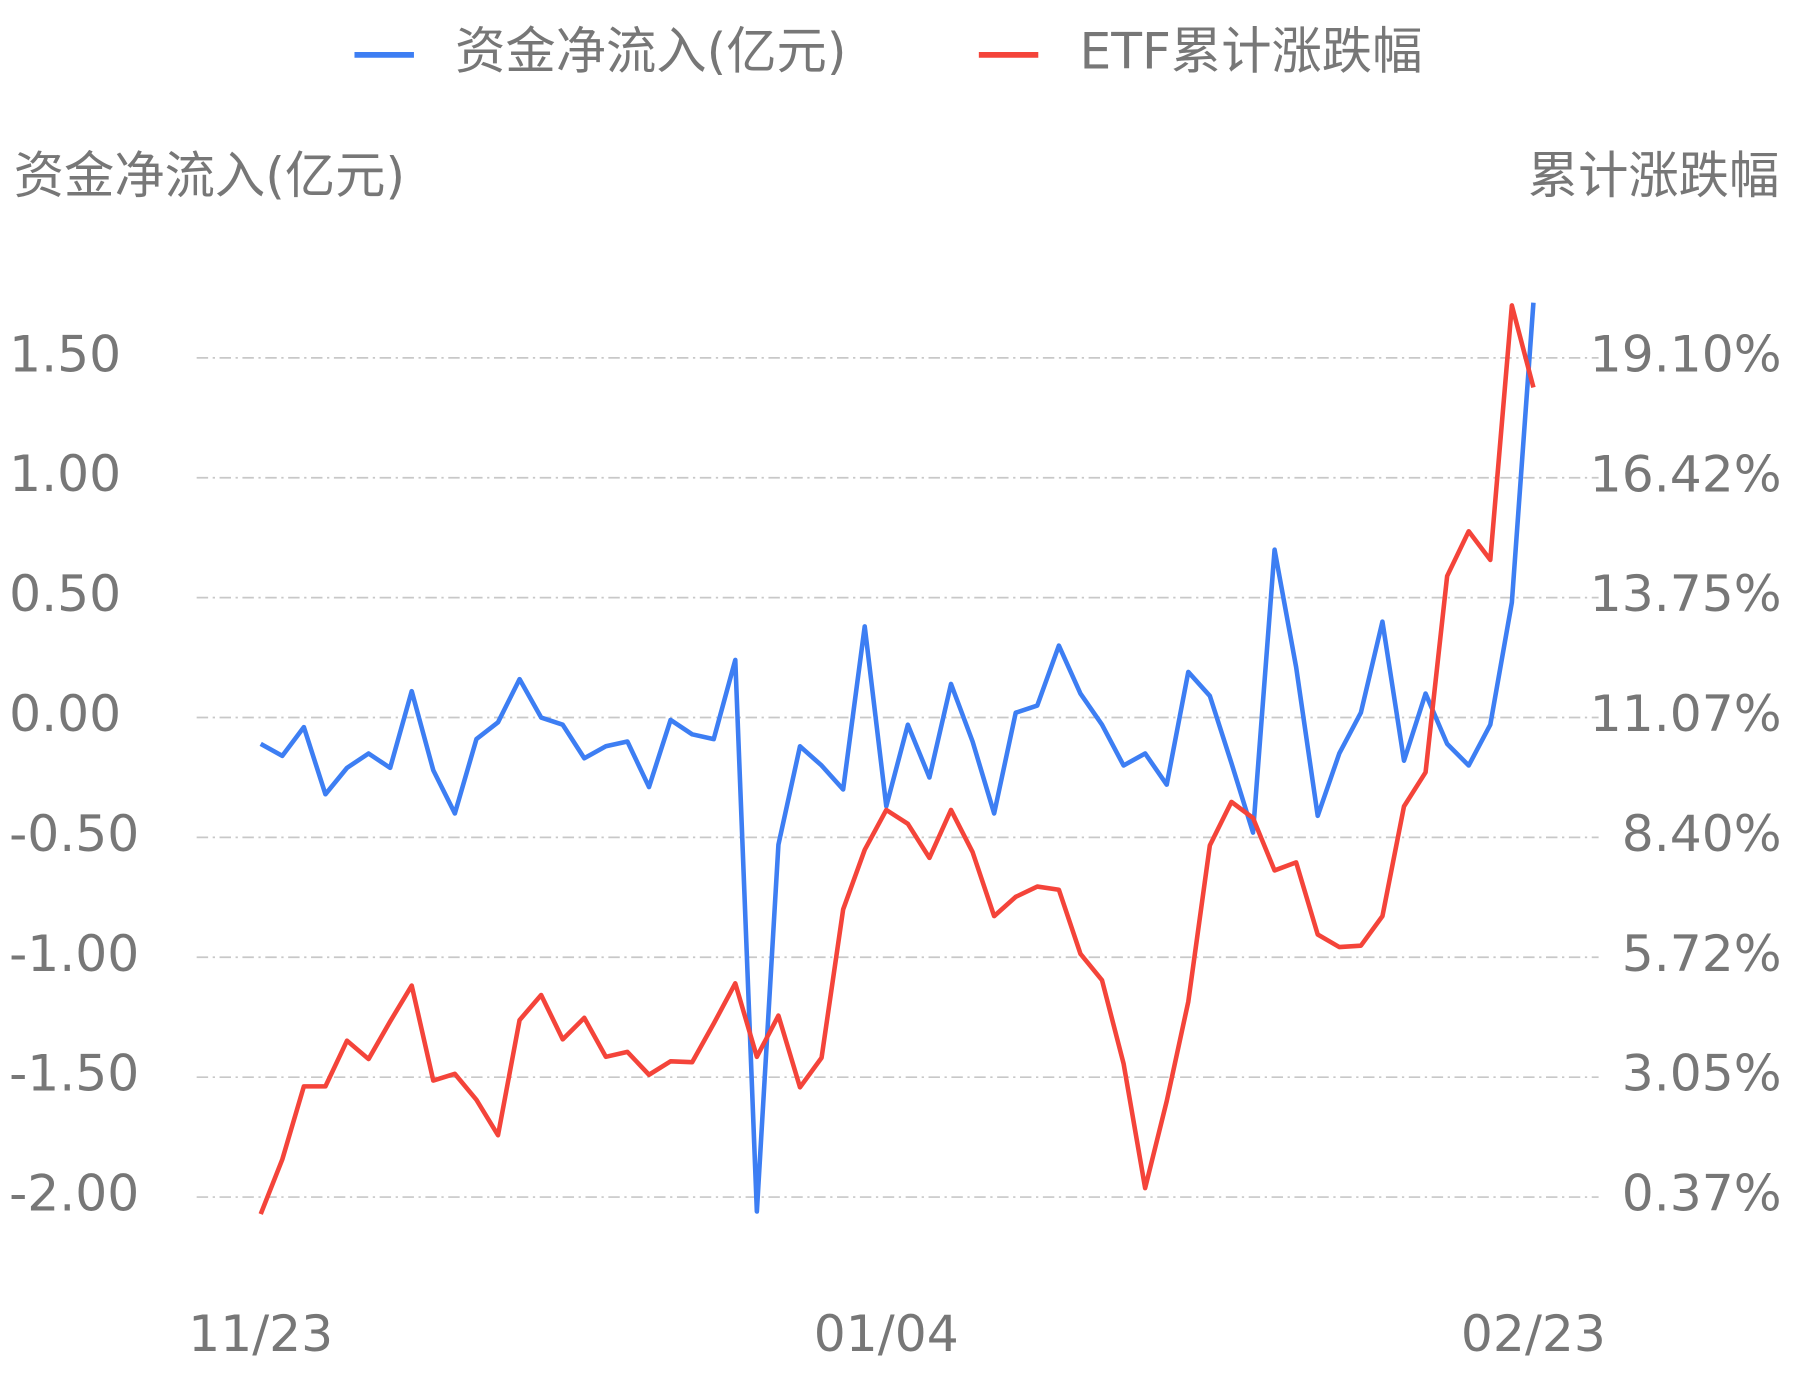 The width and height of the screenshot is (1793, 1380). Describe the element at coordinates (1702, 953) in the screenshot. I see `y2-tick-label: 5.72%` at that location.